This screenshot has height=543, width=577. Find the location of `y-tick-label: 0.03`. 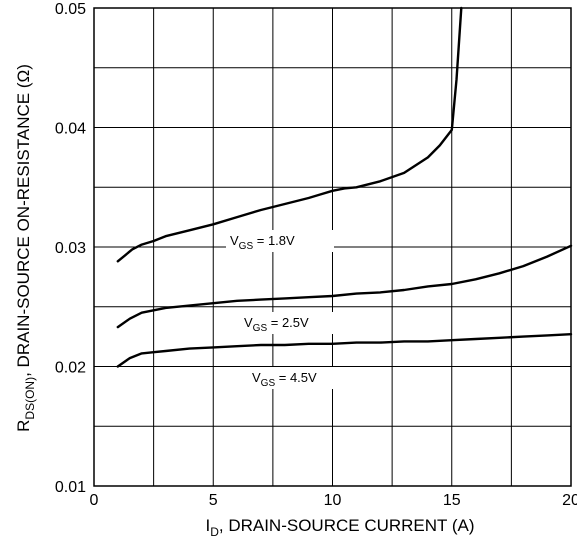

y-tick-label: 0.03 is located at coordinates (70, 248).